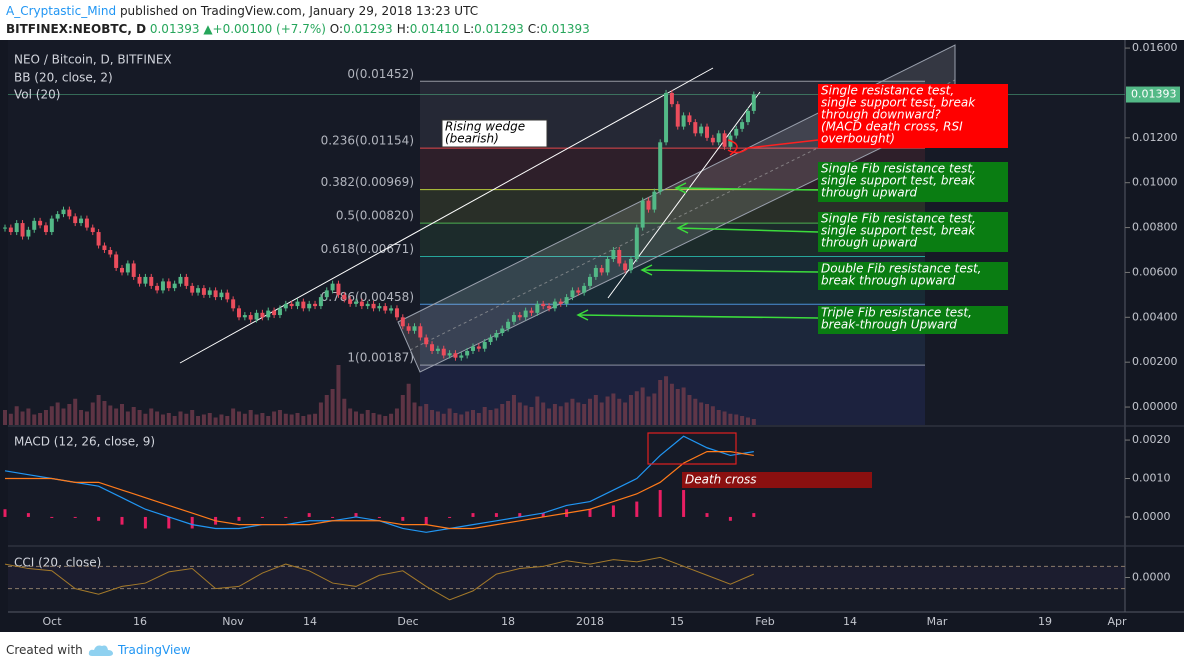  Describe the element at coordinates (140, 621) in the screenshot. I see `x-tick-label: 16` at that location.